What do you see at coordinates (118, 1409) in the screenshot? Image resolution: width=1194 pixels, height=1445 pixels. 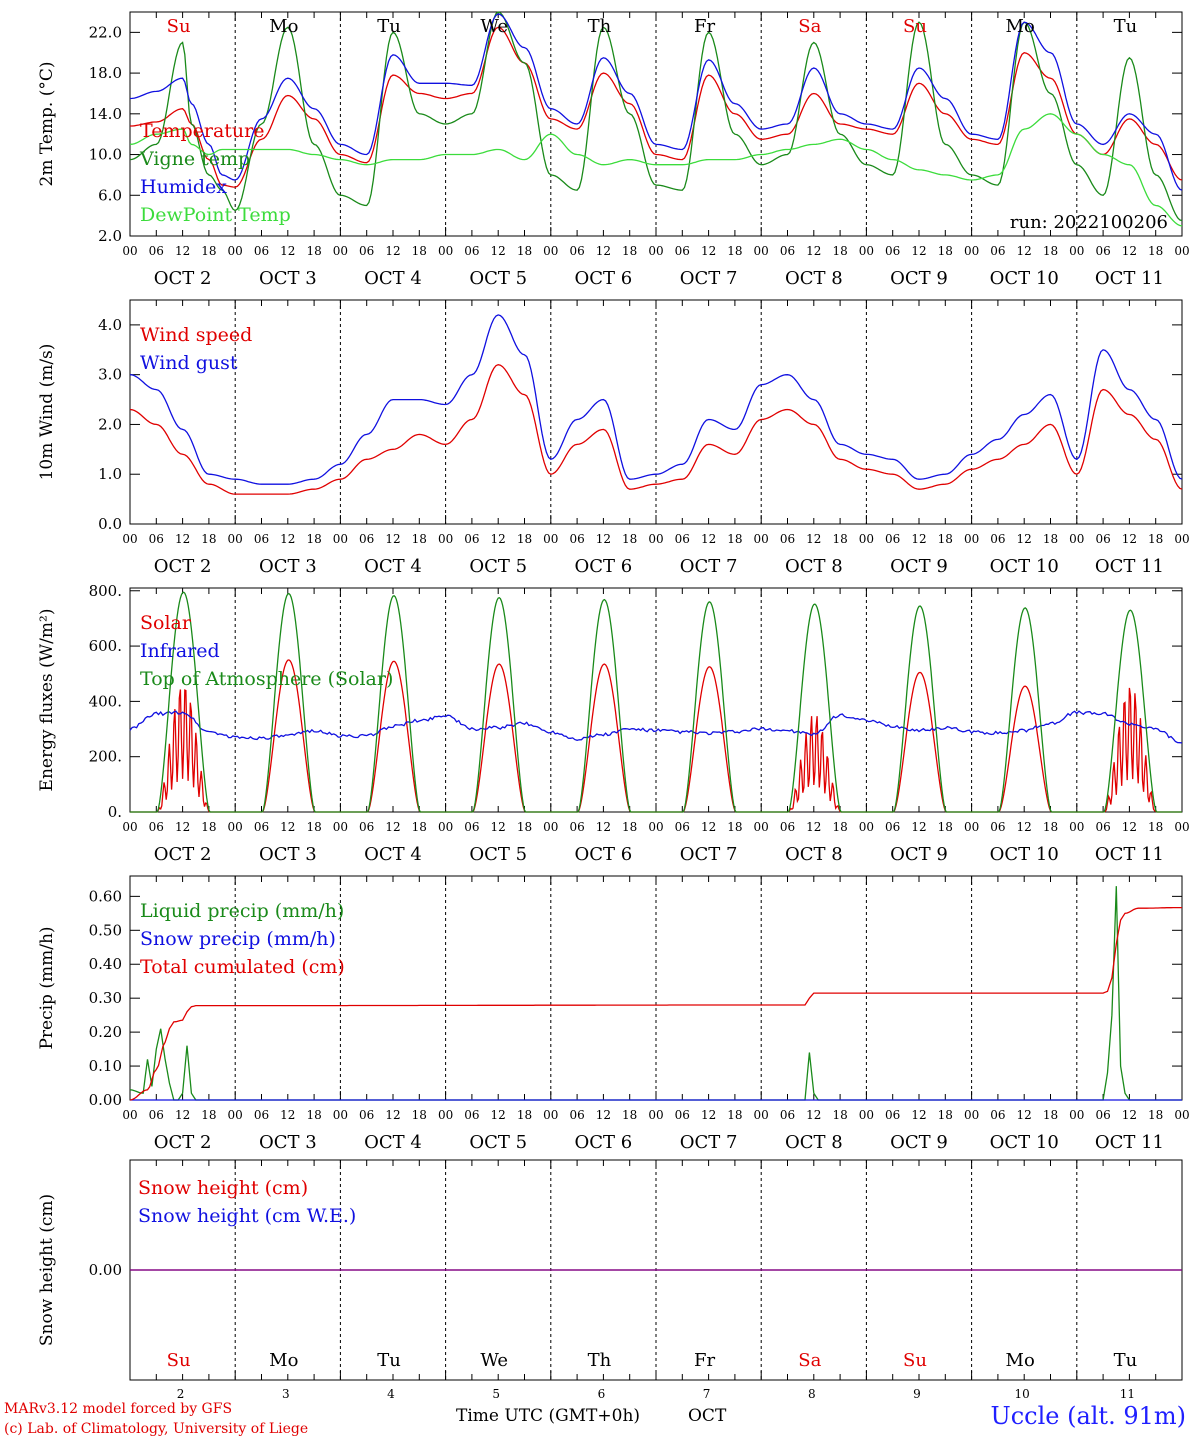 I see `model-credit: MARv3.12 model forced by GFS` at bounding box center [118, 1409].